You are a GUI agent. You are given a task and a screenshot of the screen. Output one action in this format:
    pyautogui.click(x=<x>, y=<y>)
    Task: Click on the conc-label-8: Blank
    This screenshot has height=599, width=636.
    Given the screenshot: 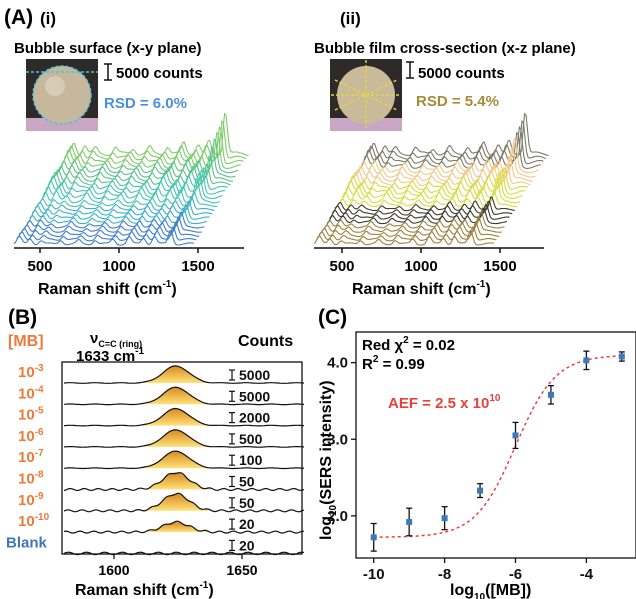 What is the action you would take?
    pyautogui.click(x=27, y=542)
    